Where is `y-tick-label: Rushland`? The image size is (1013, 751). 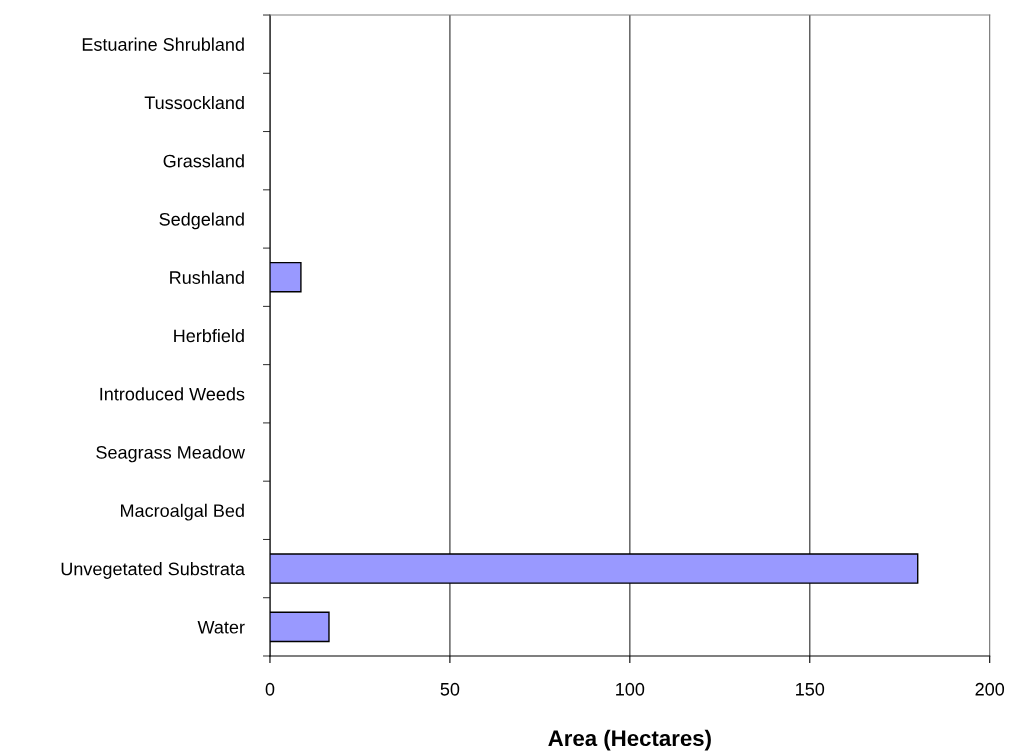
y-tick-label: Rushland is located at coordinates (207, 277).